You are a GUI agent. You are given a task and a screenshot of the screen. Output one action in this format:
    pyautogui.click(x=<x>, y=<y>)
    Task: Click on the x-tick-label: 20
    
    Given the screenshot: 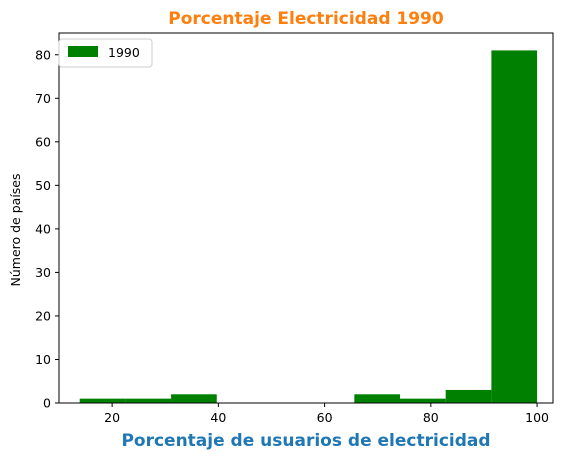 What is the action you would take?
    pyautogui.click(x=112, y=417)
    